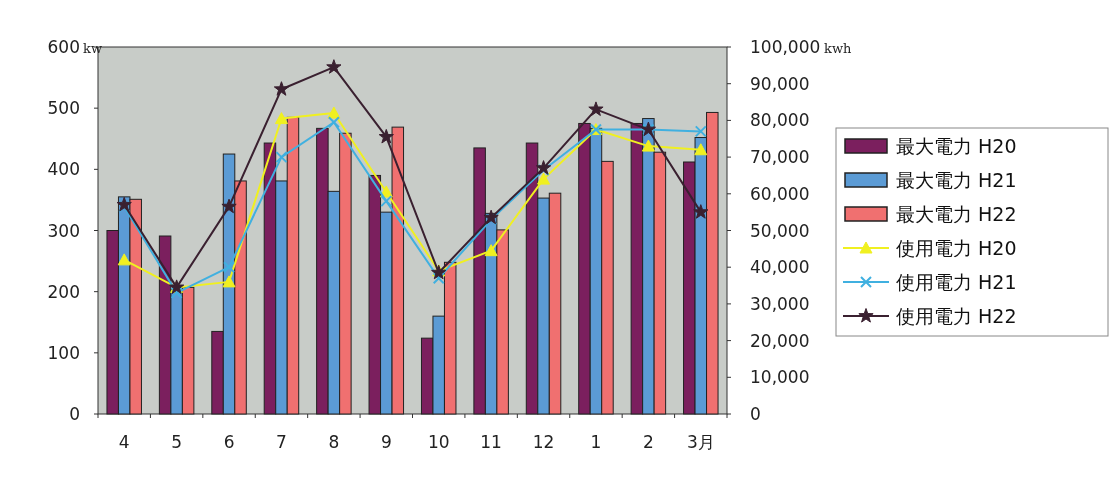  Describe the element at coordinates (124, 442) in the screenshot. I see `x-tick-label: 4` at that location.